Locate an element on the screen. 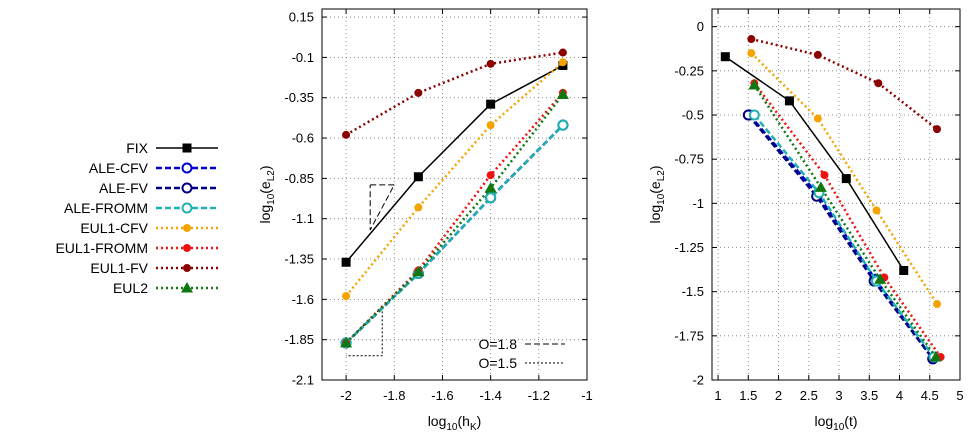  x-axis-label-var-sub: K is located at coordinates (473, 427).